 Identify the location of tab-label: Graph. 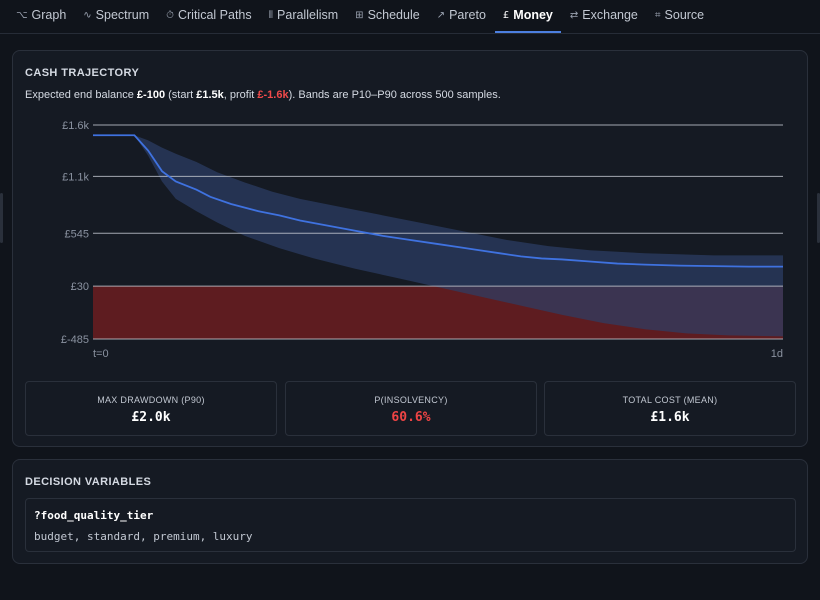
(49, 15).